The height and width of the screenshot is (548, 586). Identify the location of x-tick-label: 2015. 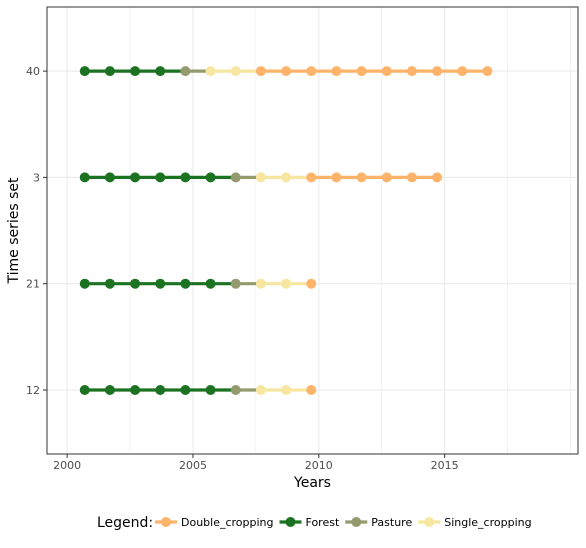
(445, 465).